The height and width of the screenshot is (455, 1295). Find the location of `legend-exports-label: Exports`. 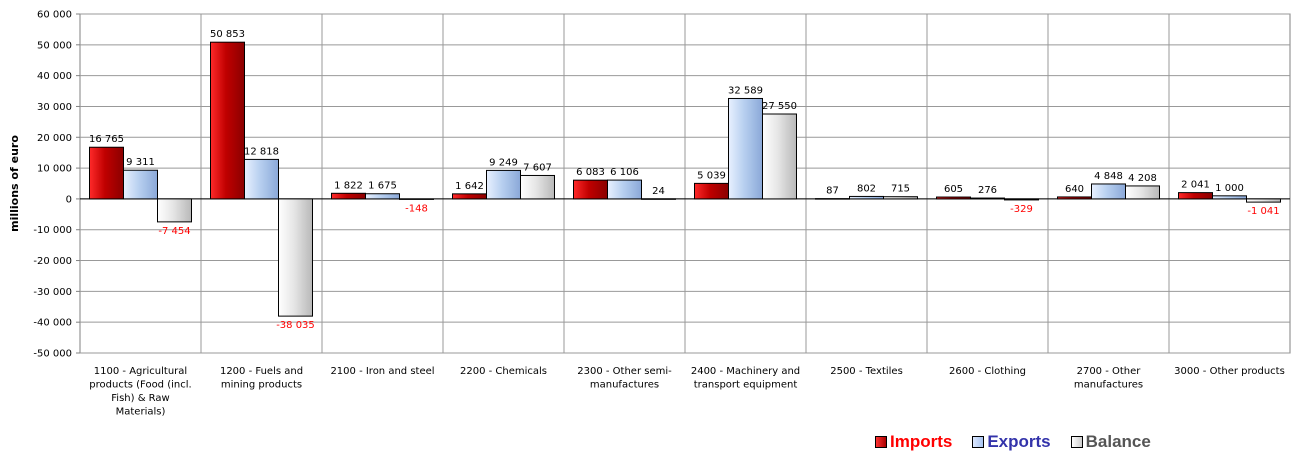

legend-exports-label: Exports is located at coordinates (1019, 441).